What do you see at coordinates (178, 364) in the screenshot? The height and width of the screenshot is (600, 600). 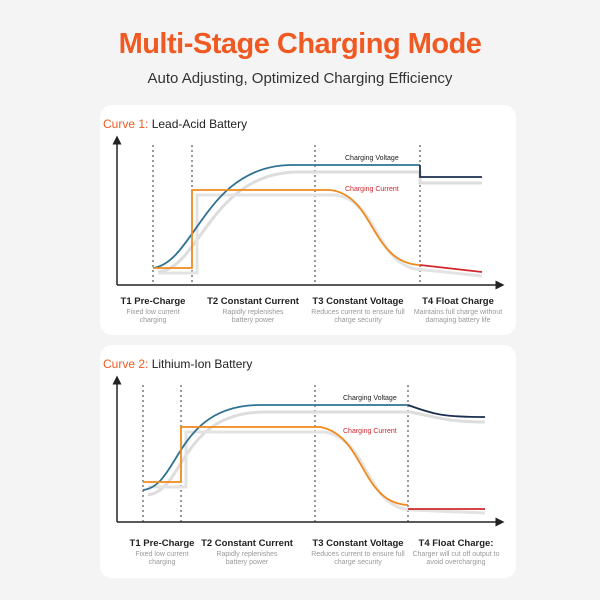 I see `curve-2-title: Curve 2: Lithium-Ion Battery` at bounding box center [178, 364].